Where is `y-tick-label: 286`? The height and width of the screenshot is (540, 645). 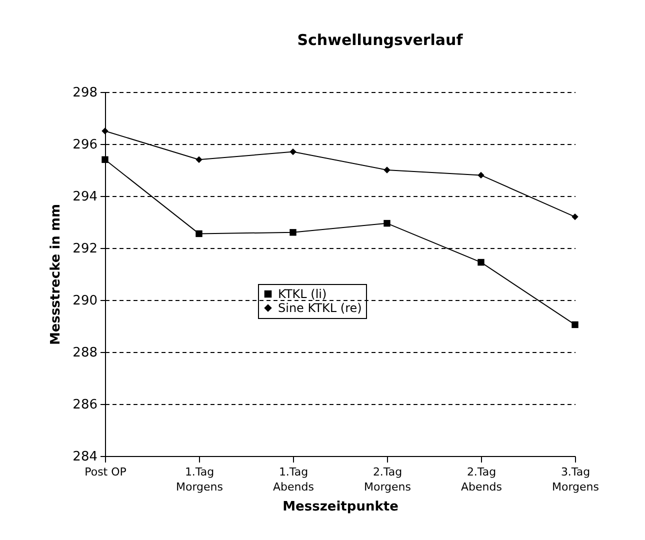 y-tick-label: 286 is located at coordinates (85, 405).